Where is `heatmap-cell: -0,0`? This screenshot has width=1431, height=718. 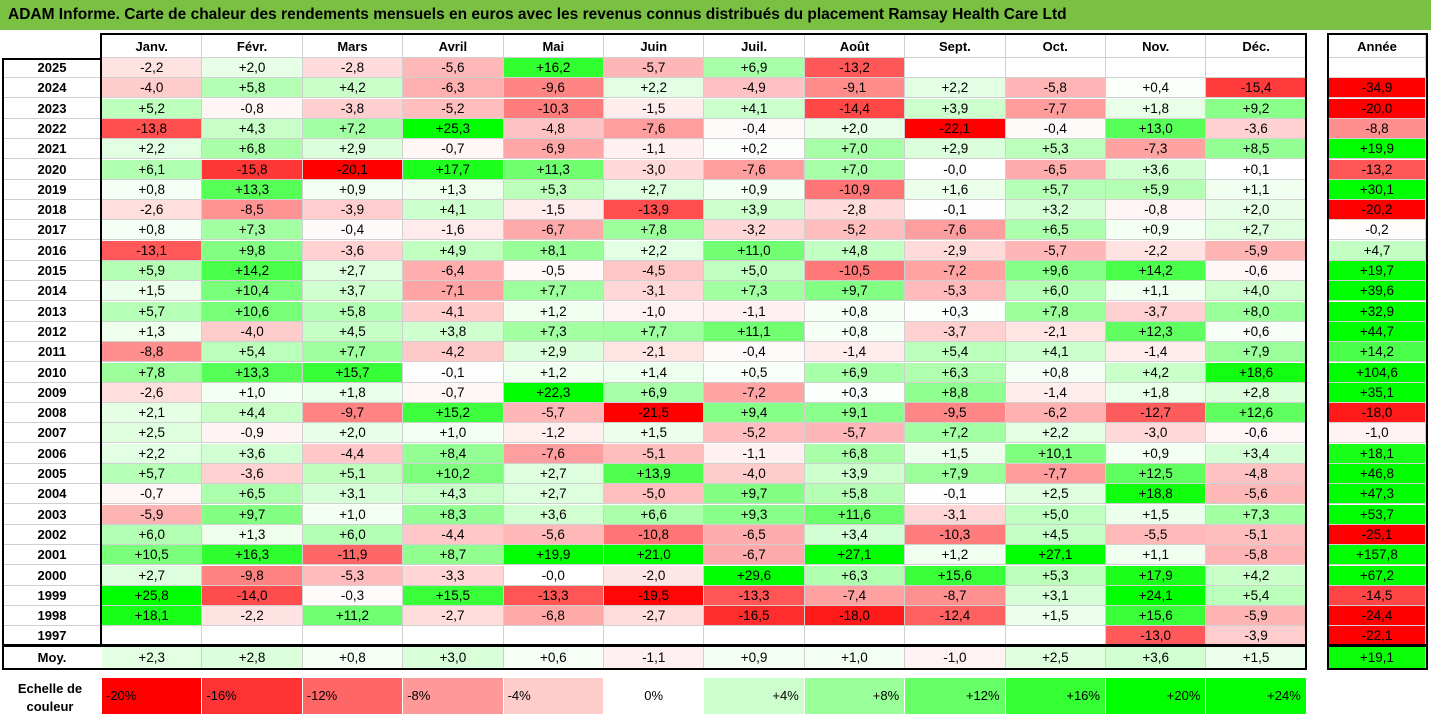
heatmap-cell: -0,0 is located at coordinates (553, 575).